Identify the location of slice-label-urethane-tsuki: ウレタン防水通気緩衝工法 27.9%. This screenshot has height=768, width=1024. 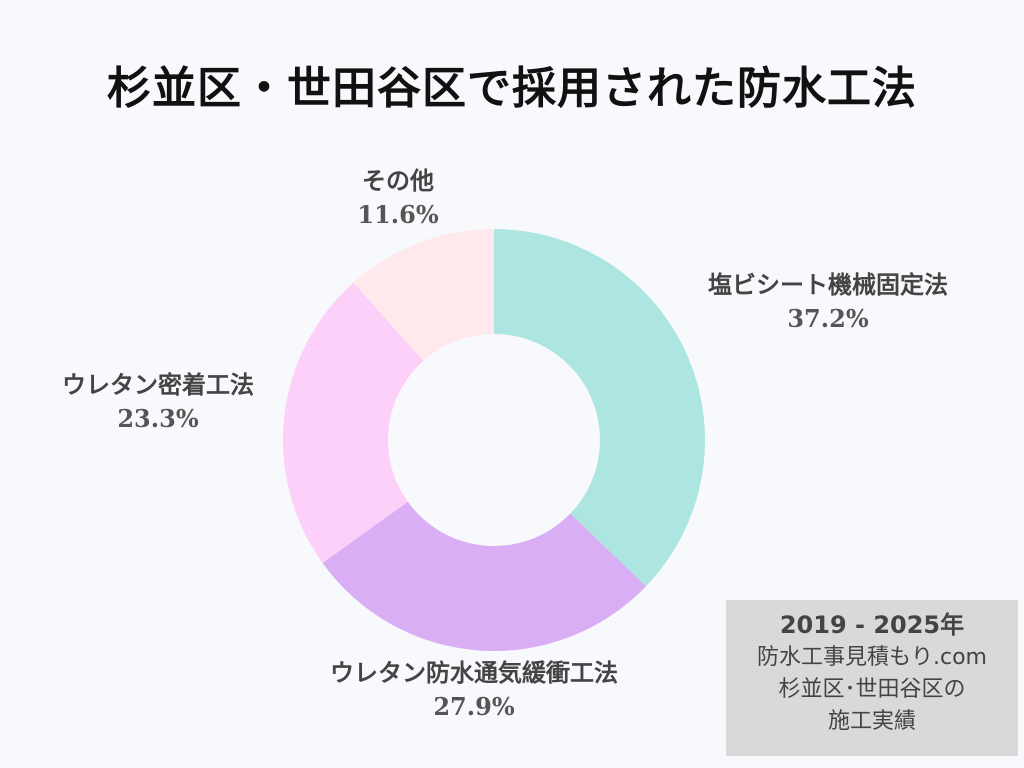
(474, 690).